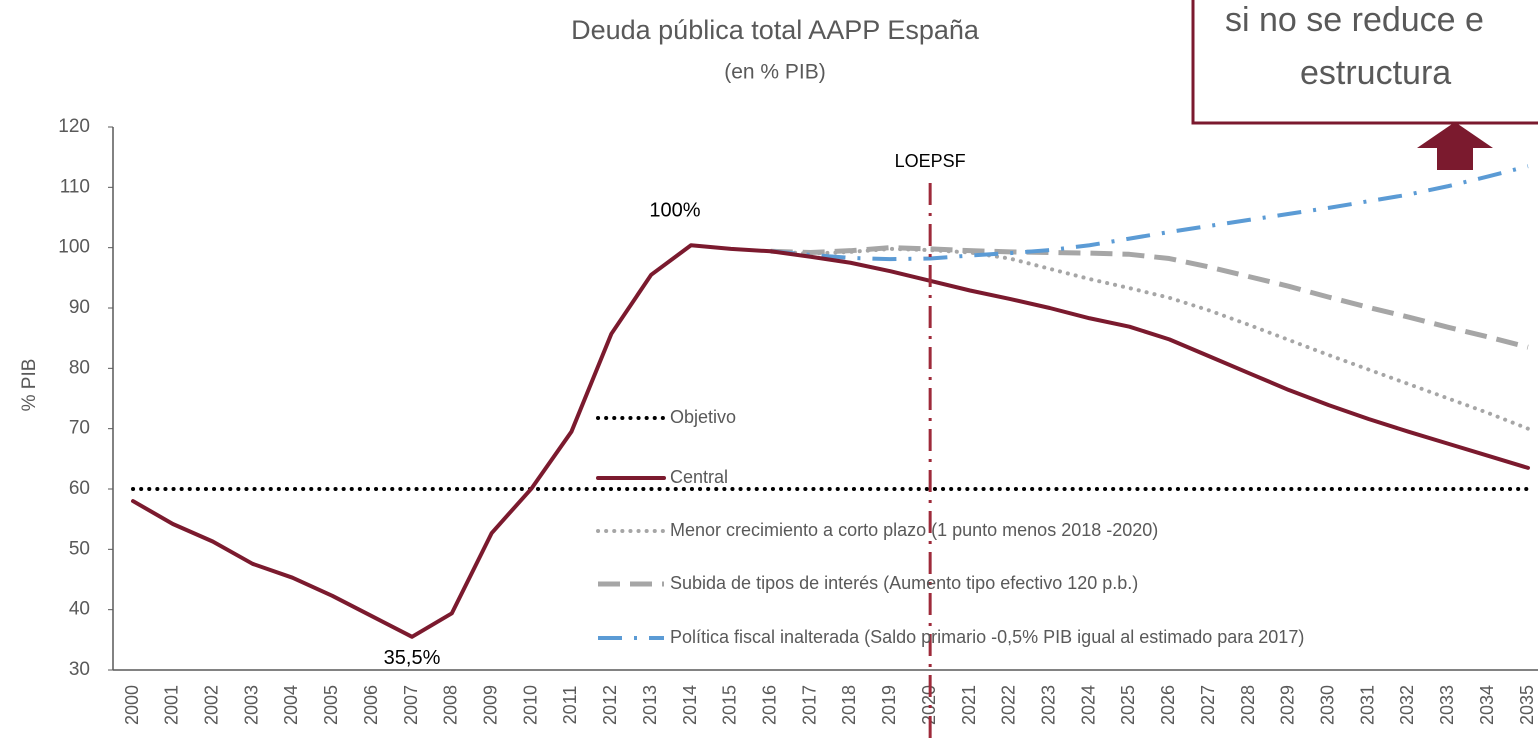 Image resolution: width=1538 pixels, height=741 pixels. What do you see at coordinates (1447, 705) in the screenshot?
I see `x-tick-label: 2033` at bounding box center [1447, 705].